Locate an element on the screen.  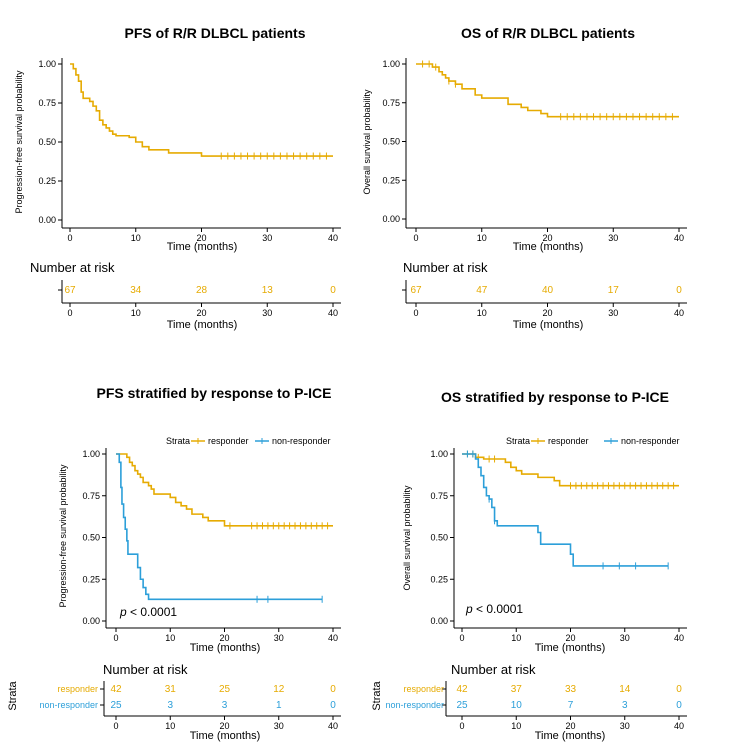
legend-label-non-responder: non-responder is located at coordinates (650, 441).